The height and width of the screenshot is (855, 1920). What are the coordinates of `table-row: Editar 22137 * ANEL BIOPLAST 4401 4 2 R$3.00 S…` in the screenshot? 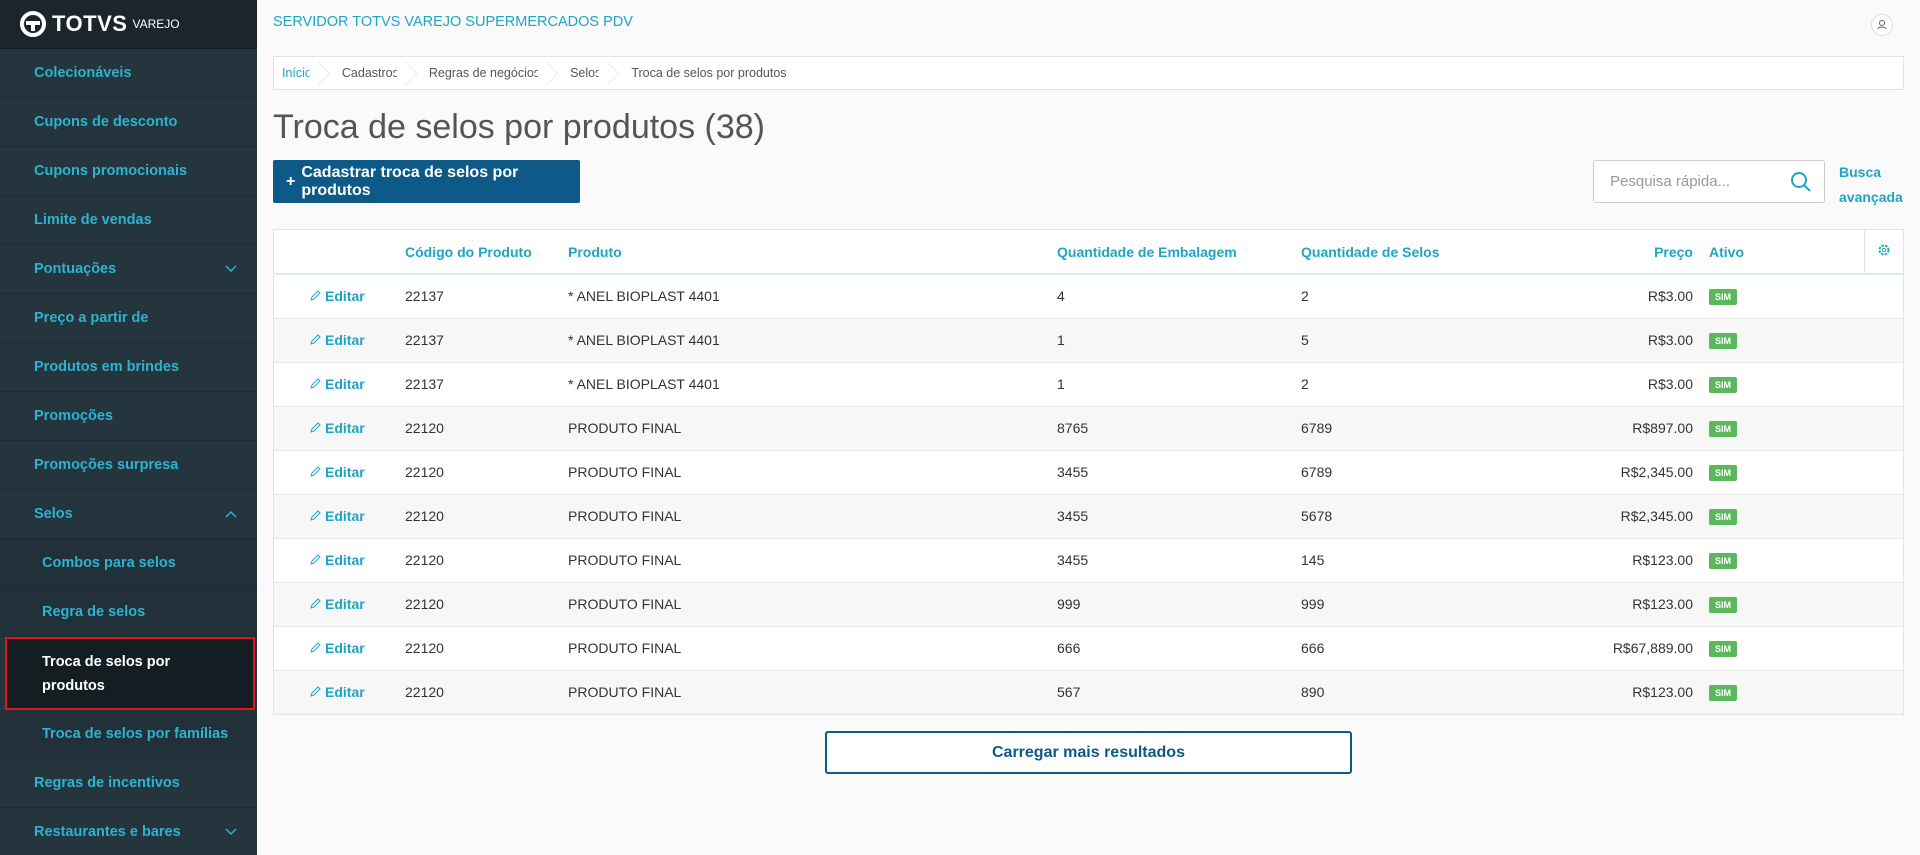 It's located at (1088, 295).